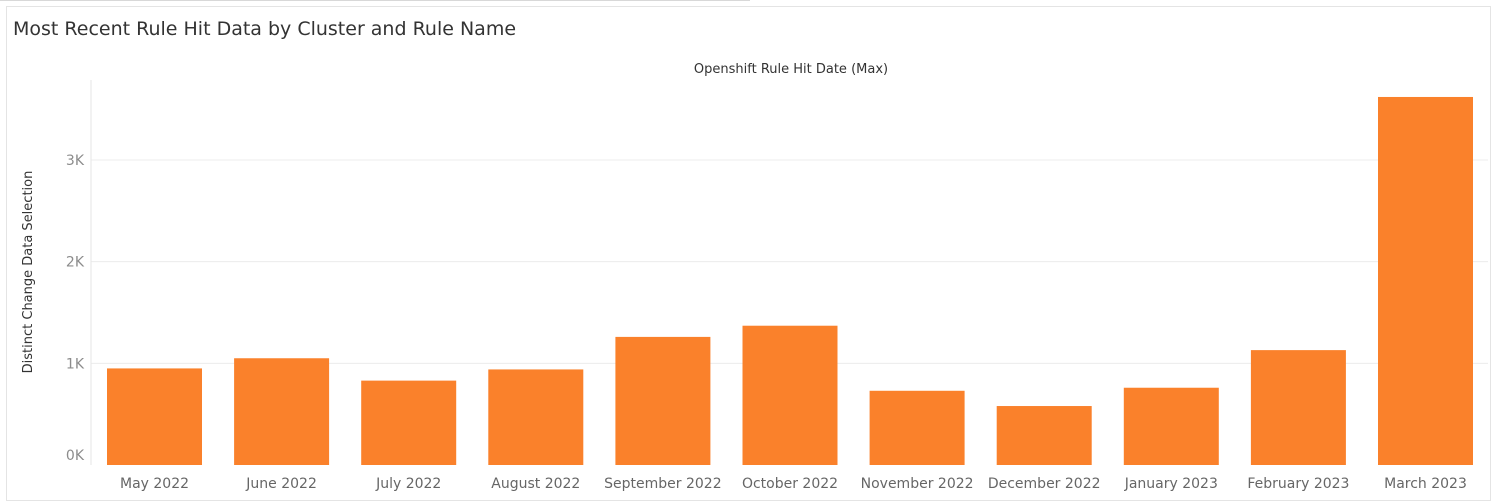 The height and width of the screenshot is (503, 1493). I want to click on y-axis-title: Distinct Change Data Selection, so click(28, 272).